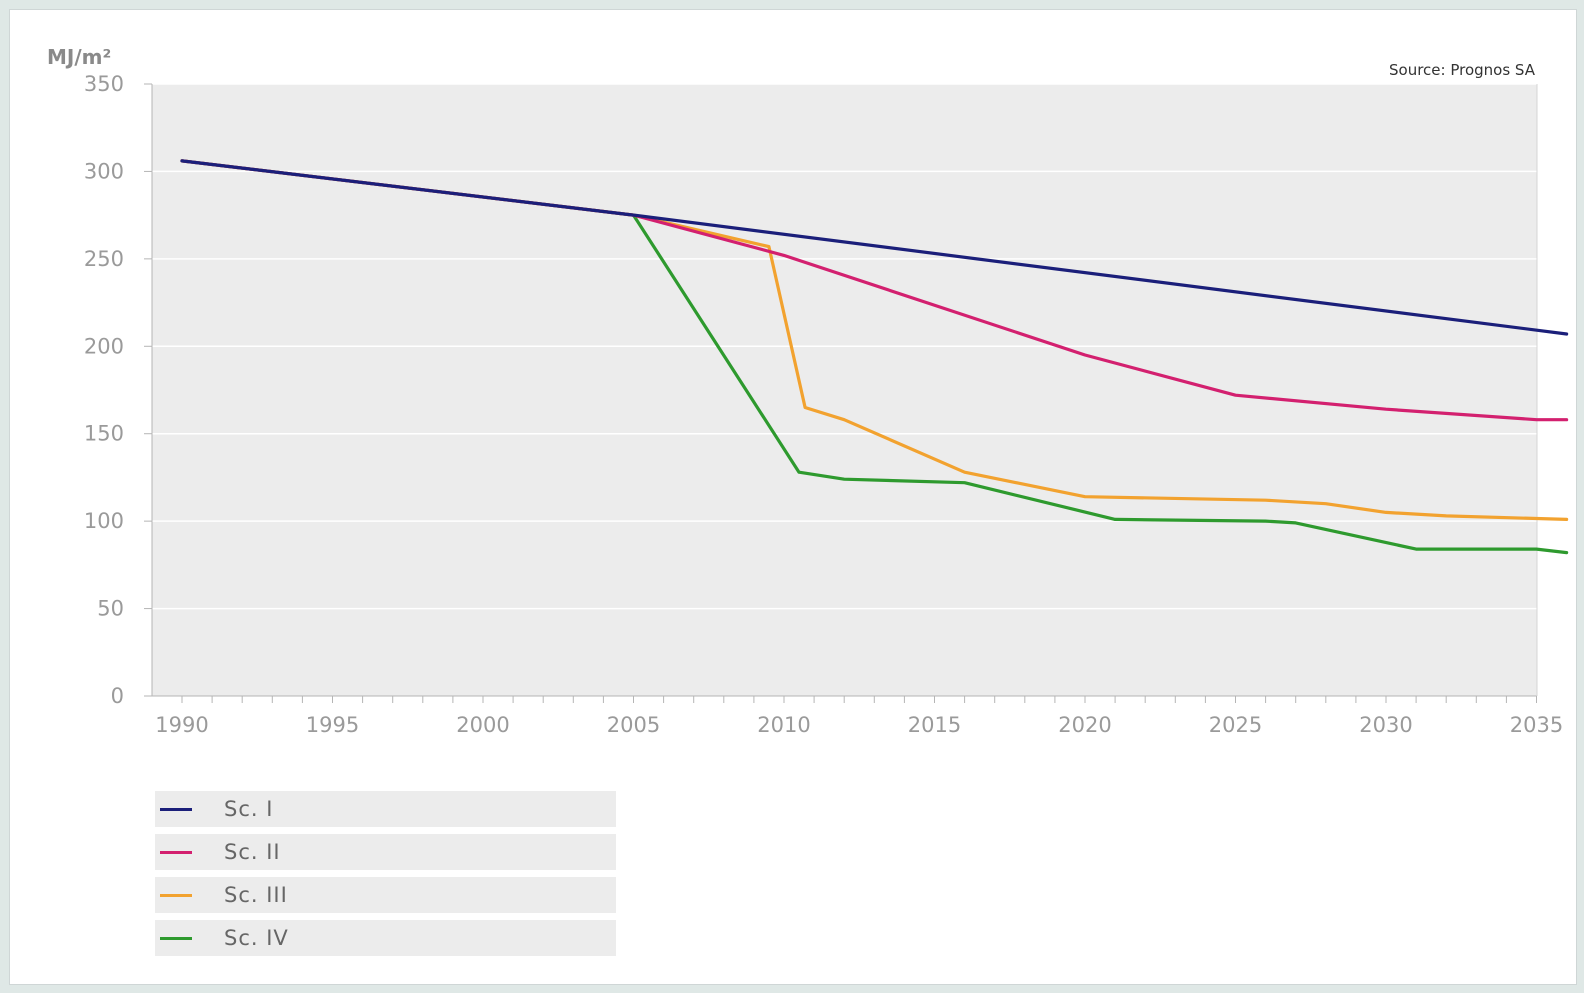 The width and height of the screenshot is (1584, 993). I want to click on legend-label: Sc. IV, so click(256, 938).